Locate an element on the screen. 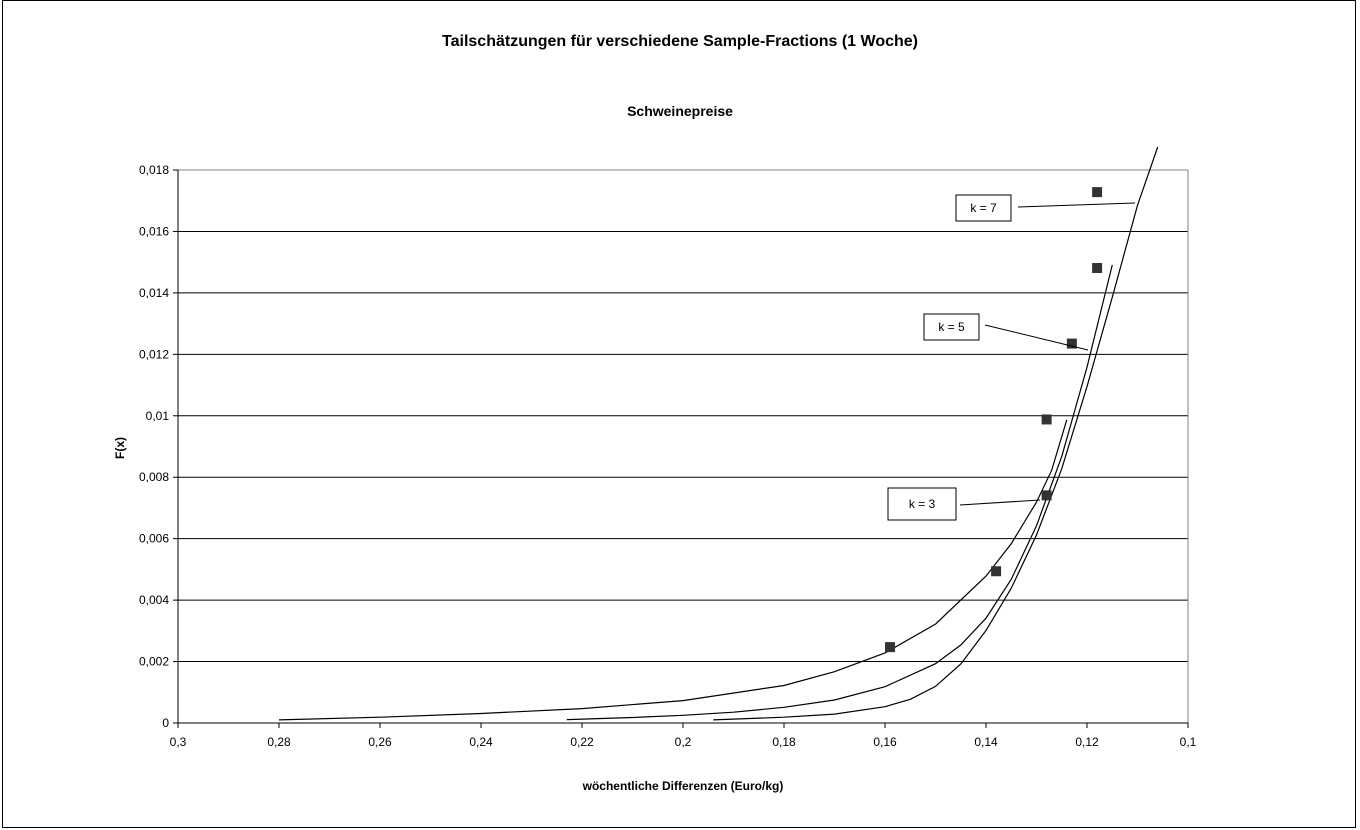  y-tick-label: 0,008 is located at coordinates (154, 477).